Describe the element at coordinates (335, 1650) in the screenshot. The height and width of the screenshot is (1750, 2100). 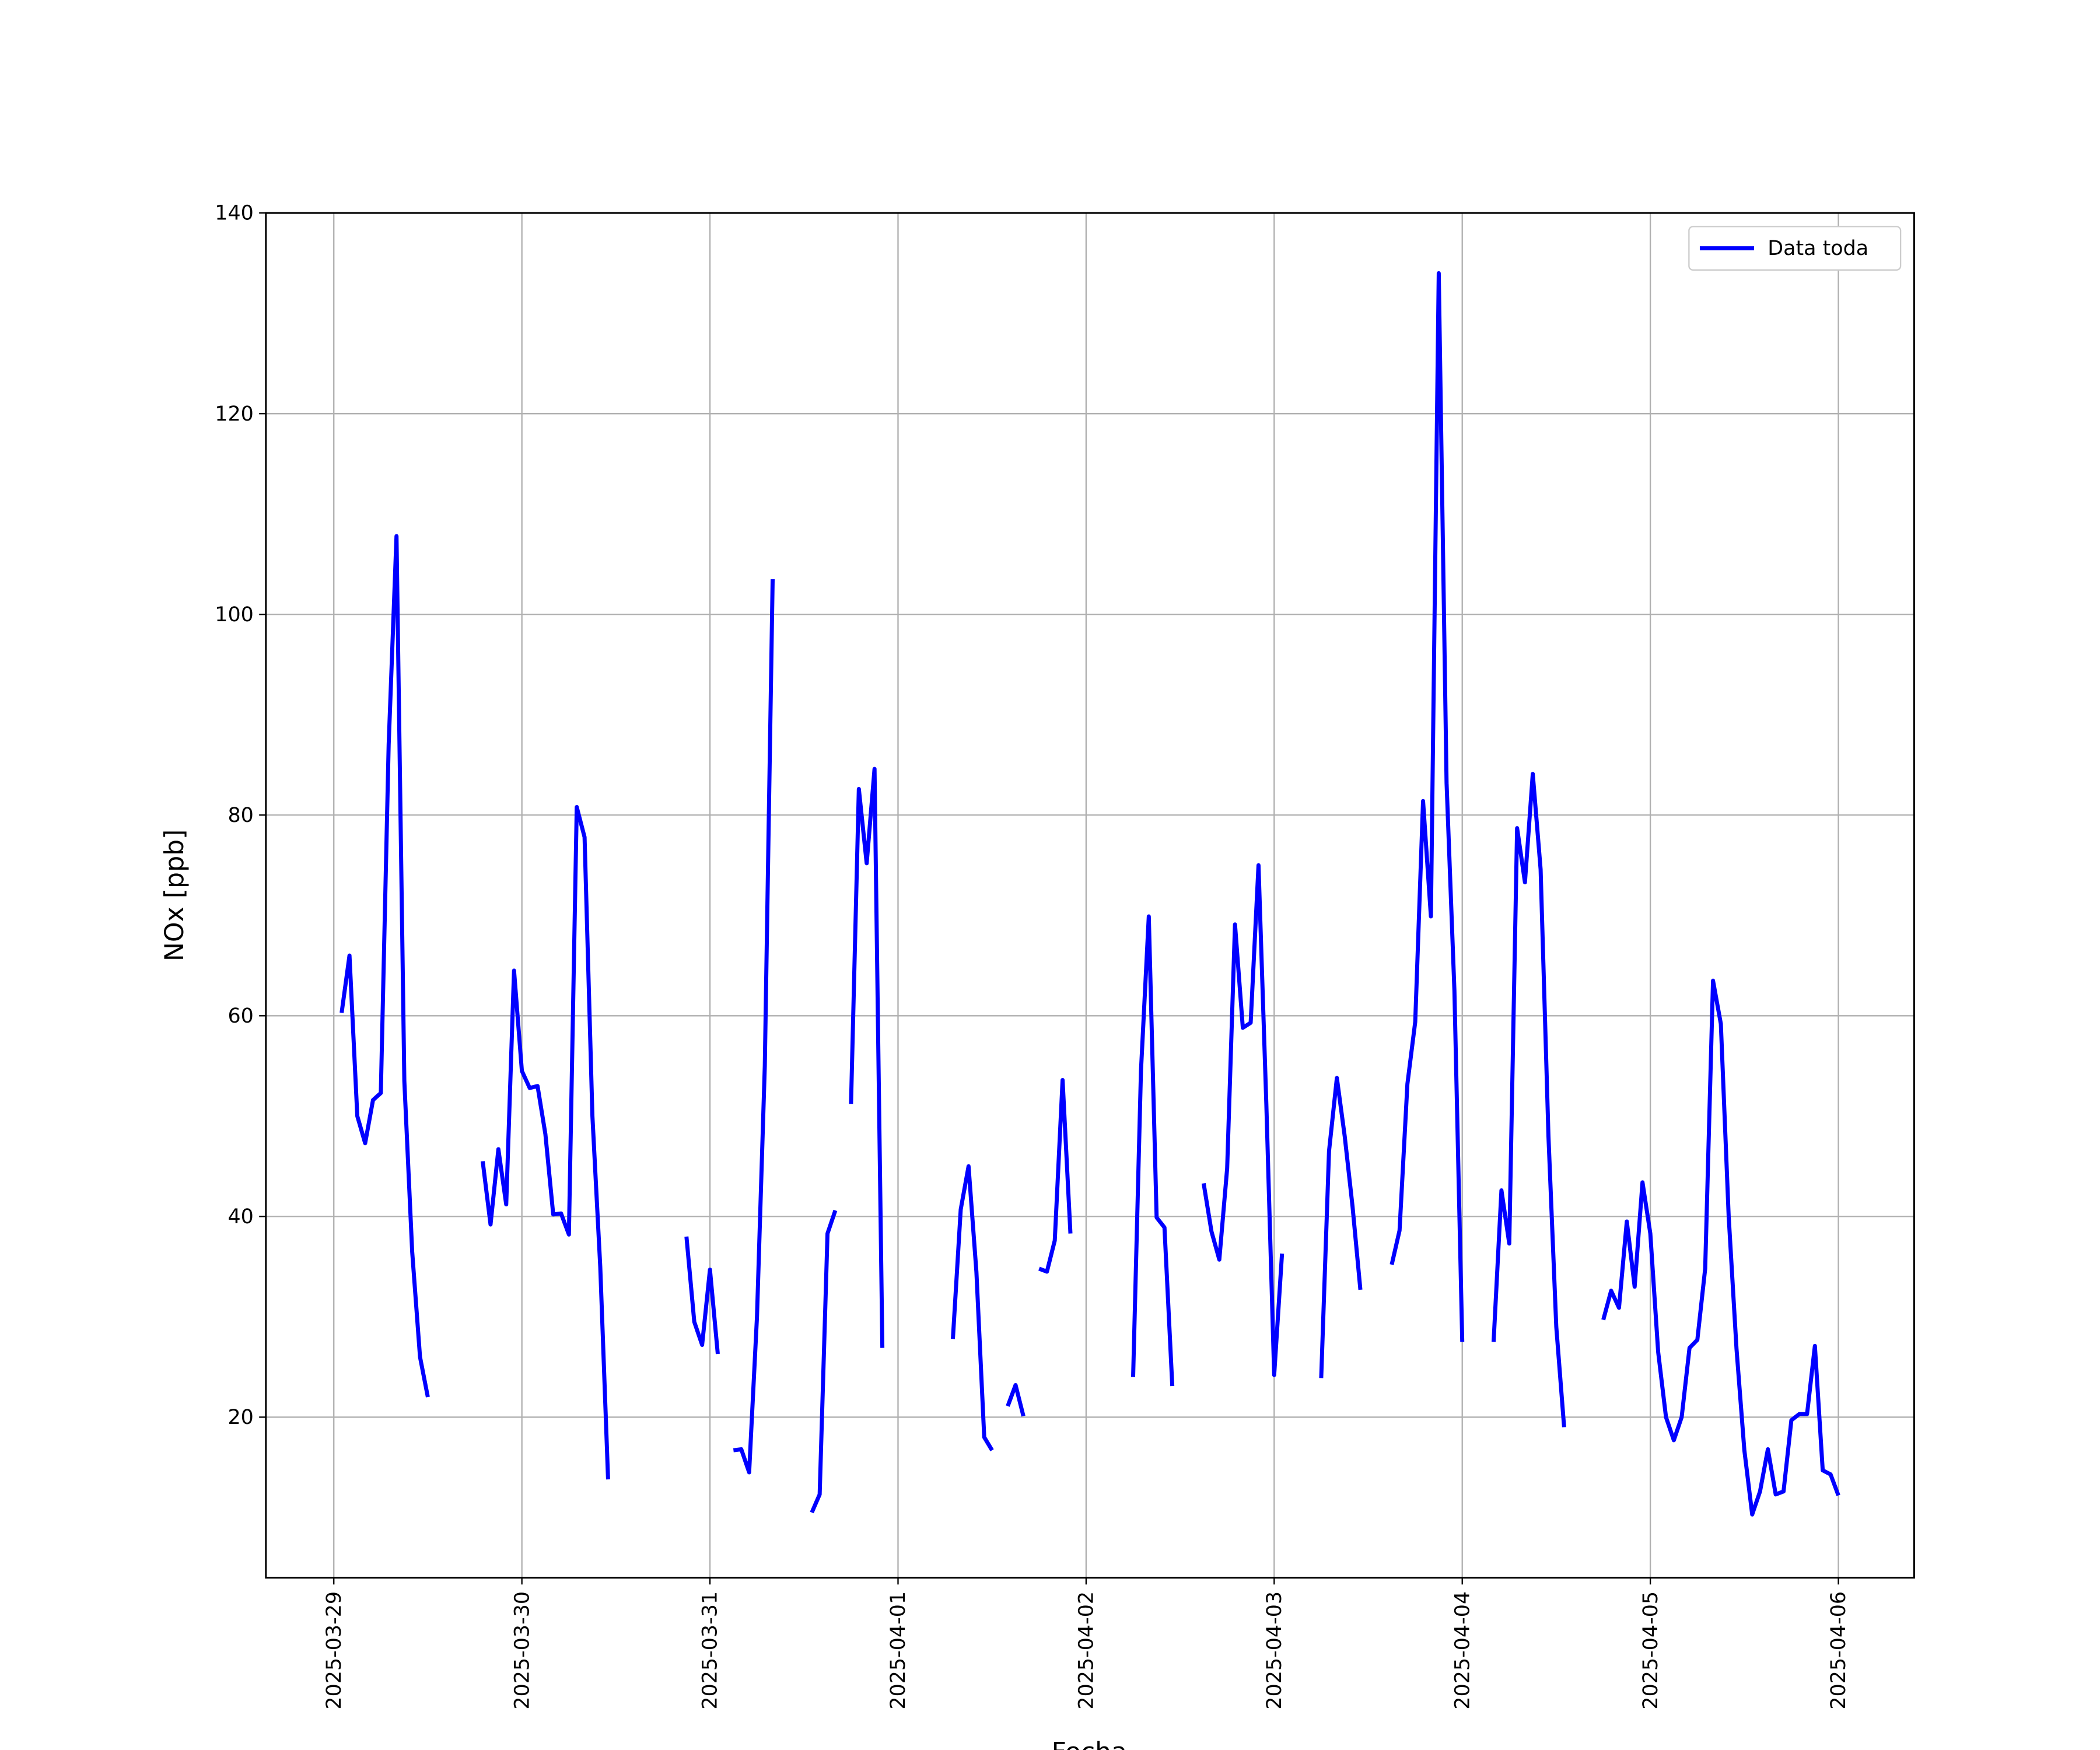
I see `x-tick-label: 2025-03-29` at that location.